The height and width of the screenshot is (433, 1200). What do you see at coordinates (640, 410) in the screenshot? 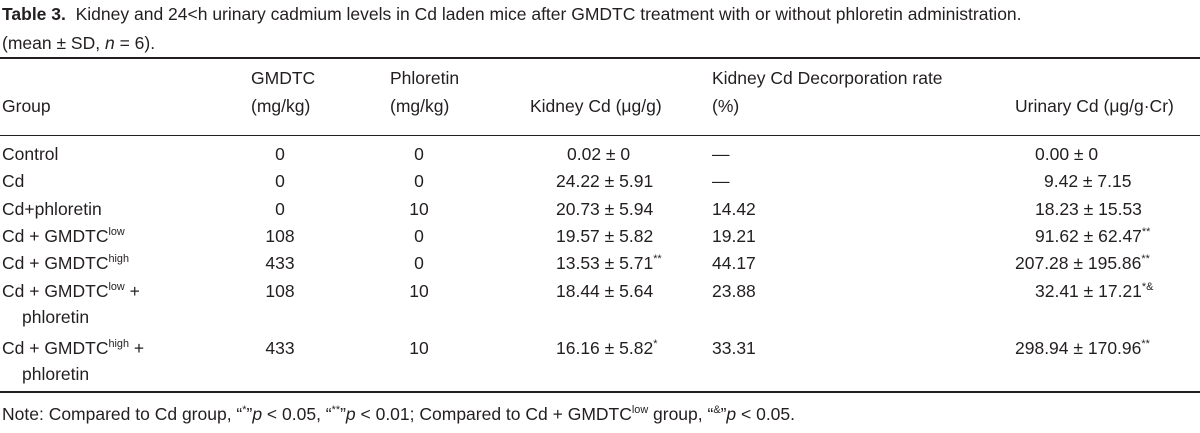
I see `note-low-sup: low` at bounding box center [640, 410].